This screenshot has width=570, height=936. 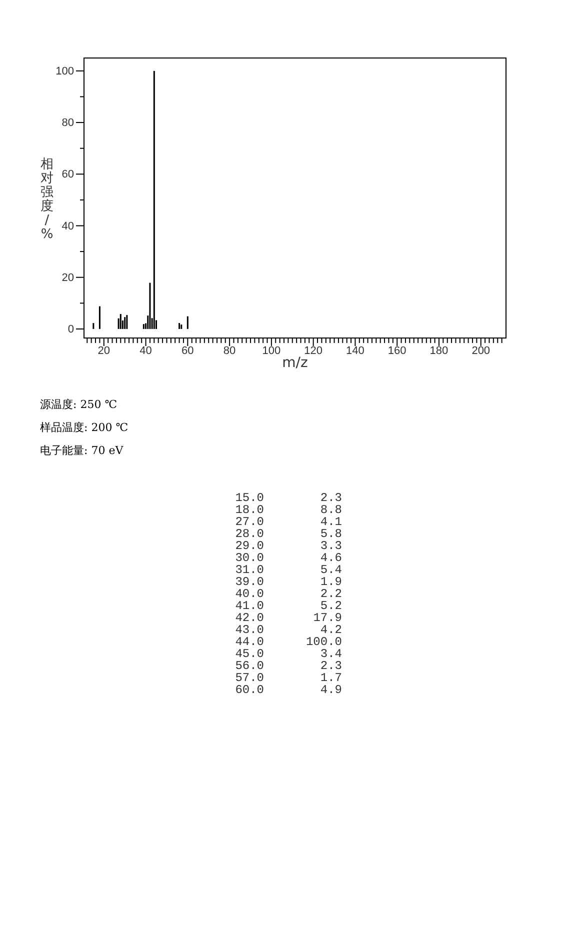 I want to click on text: 8.8, so click(x=331, y=510).